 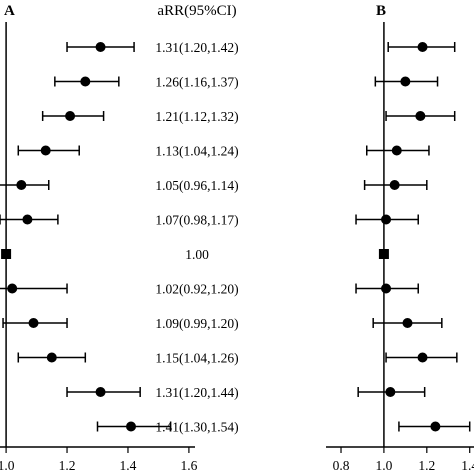 I want to click on arr-value-label: 1.15(1.04,1.26), so click(x=196, y=358).